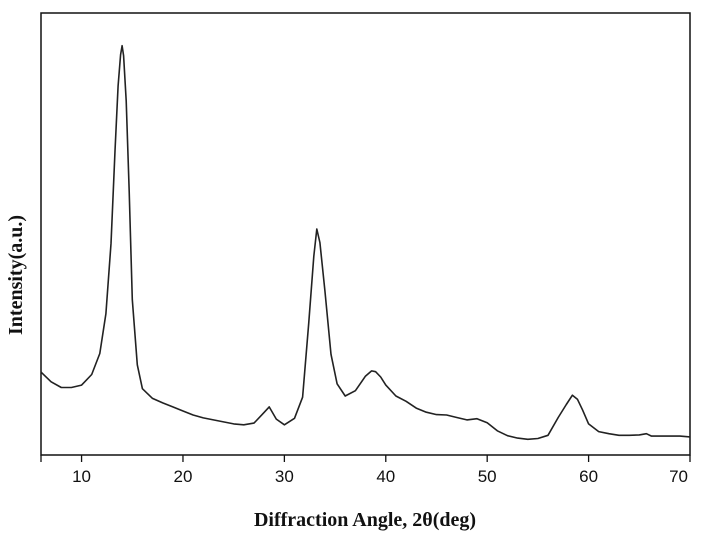  I want to click on x-tick-label: 20, so click(183, 476).